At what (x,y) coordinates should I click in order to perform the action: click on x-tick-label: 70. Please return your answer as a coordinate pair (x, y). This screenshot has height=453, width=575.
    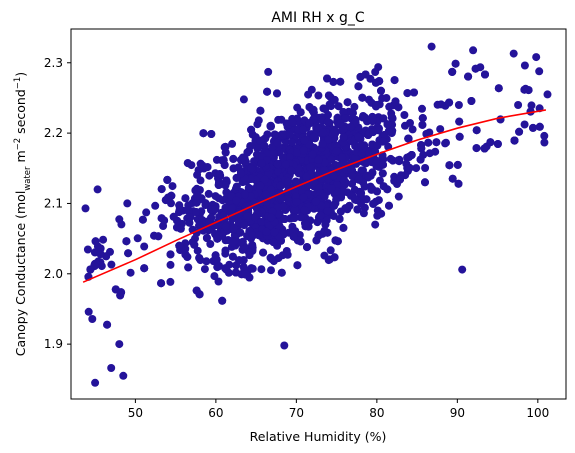
    Looking at the image, I should click on (296, 413).